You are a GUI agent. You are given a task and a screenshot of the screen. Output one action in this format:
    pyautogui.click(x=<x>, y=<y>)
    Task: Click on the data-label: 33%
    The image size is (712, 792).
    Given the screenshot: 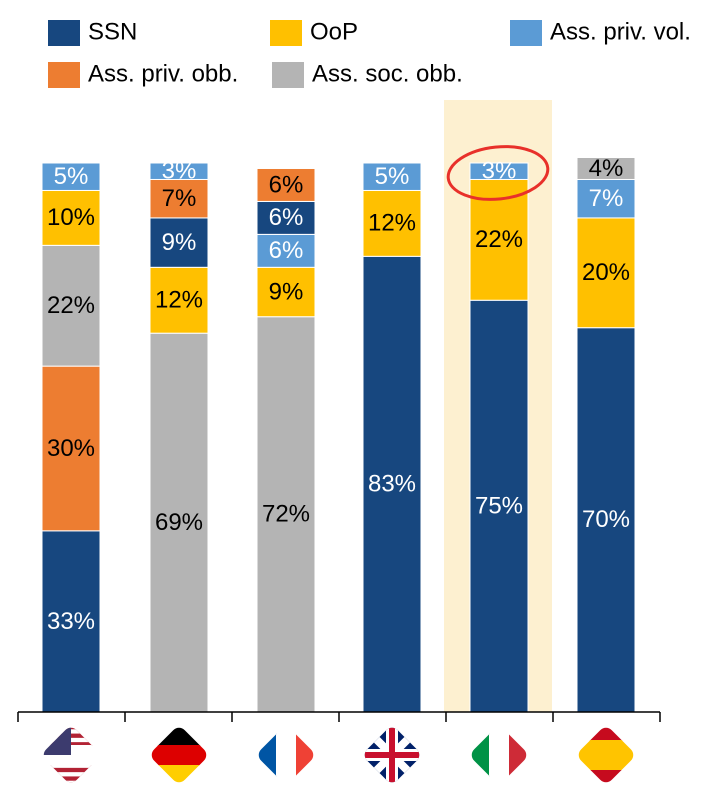 What is the action you would take?
    pyautogui.click(x=71, y=621)
    